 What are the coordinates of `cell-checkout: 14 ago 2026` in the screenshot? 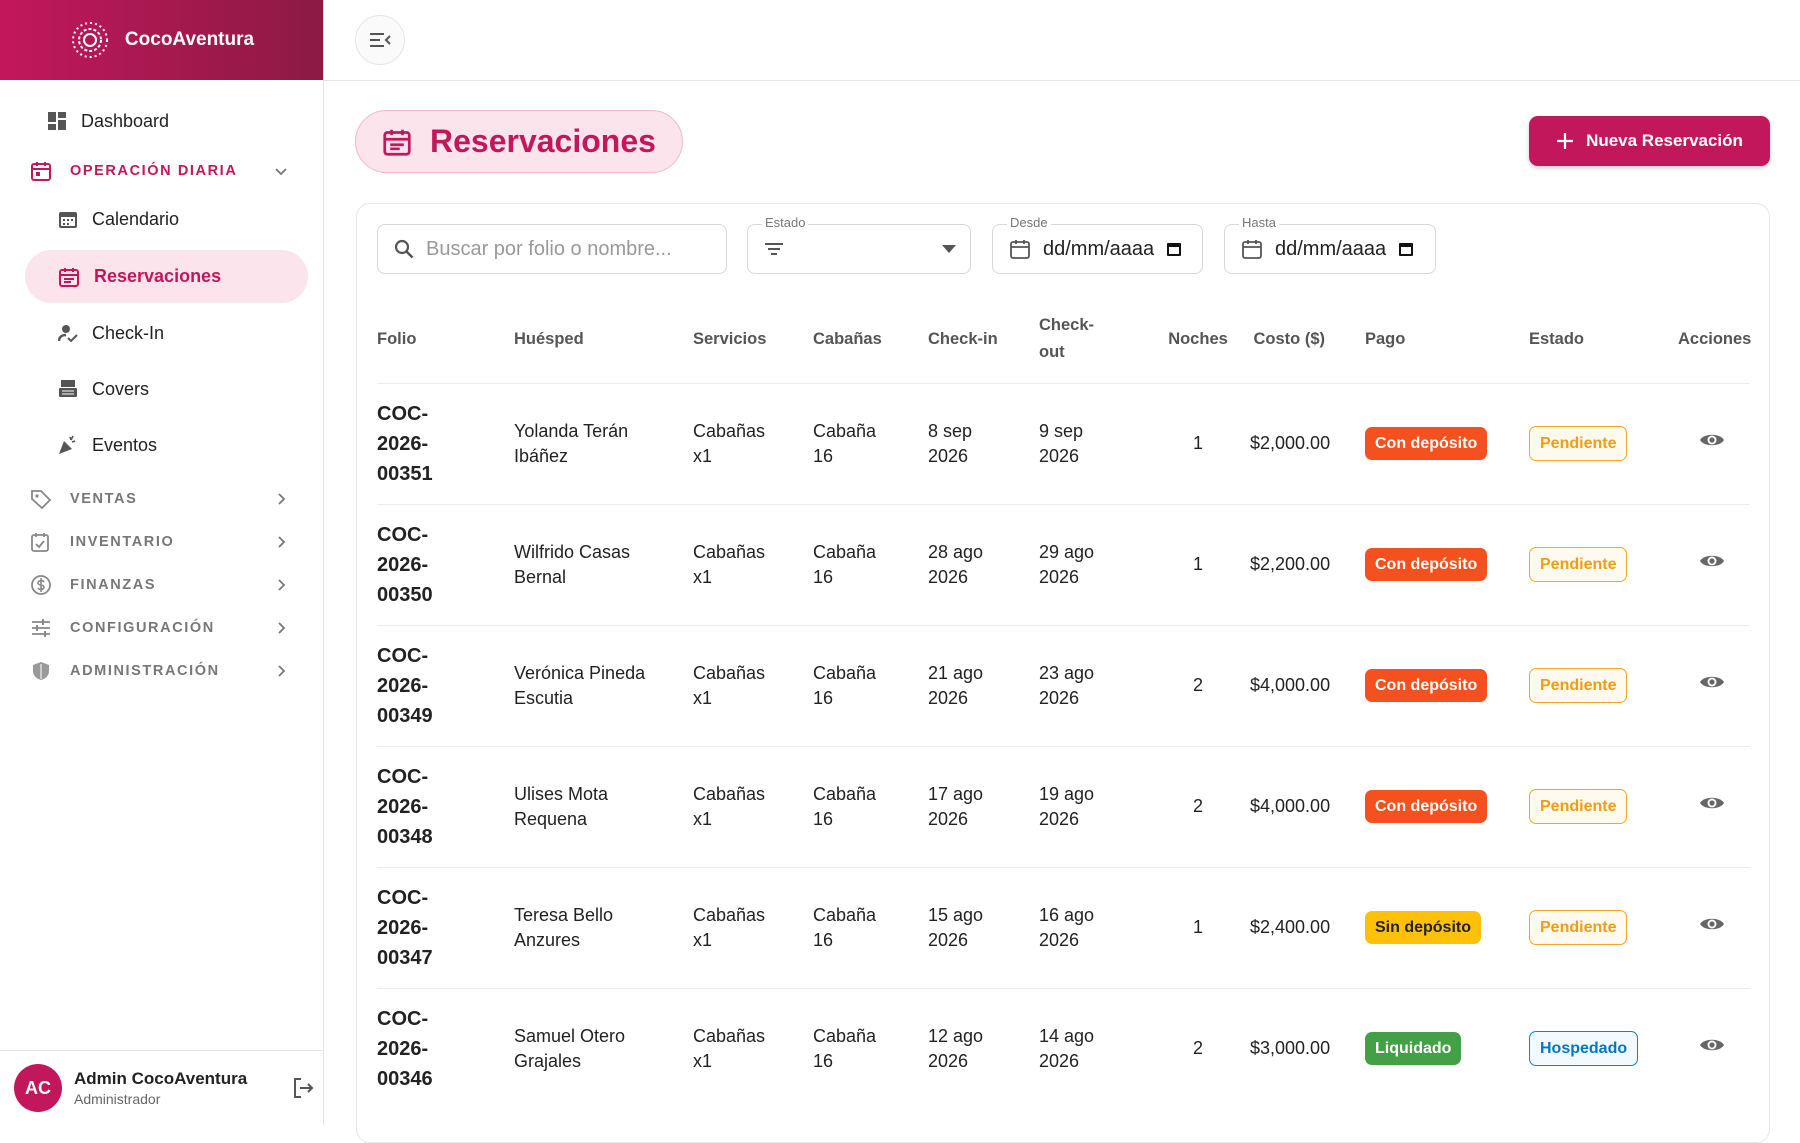 It's located at (1094, 1048).